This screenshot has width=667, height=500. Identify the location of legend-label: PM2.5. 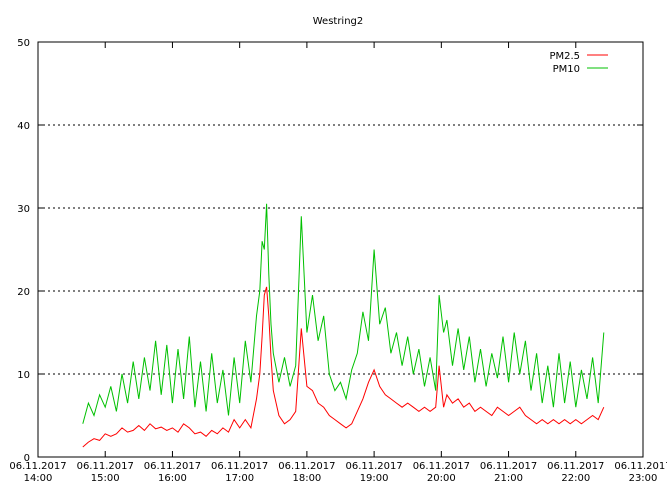
(564, 56).